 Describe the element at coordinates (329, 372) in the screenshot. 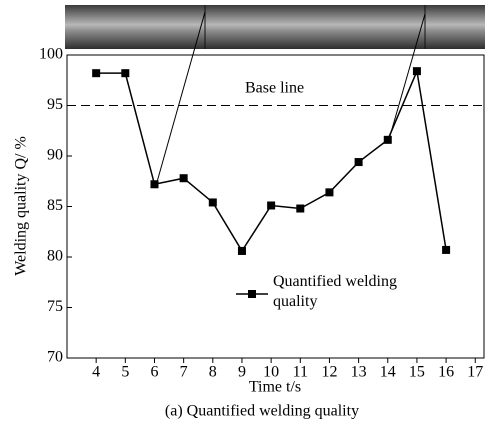

I see `x-tick-label: 12` at that location.